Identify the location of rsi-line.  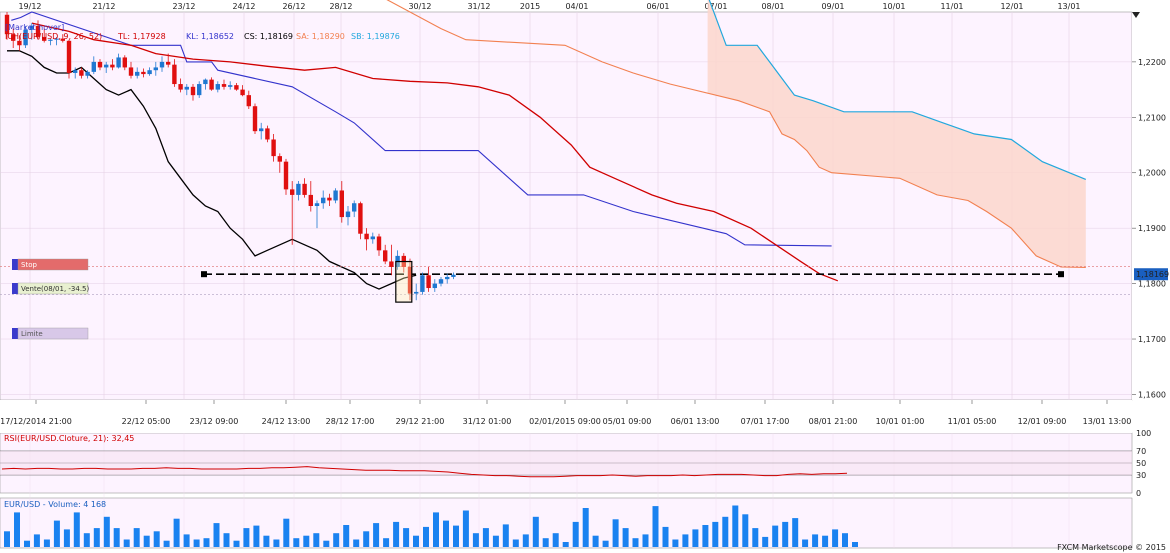
(424, 472).